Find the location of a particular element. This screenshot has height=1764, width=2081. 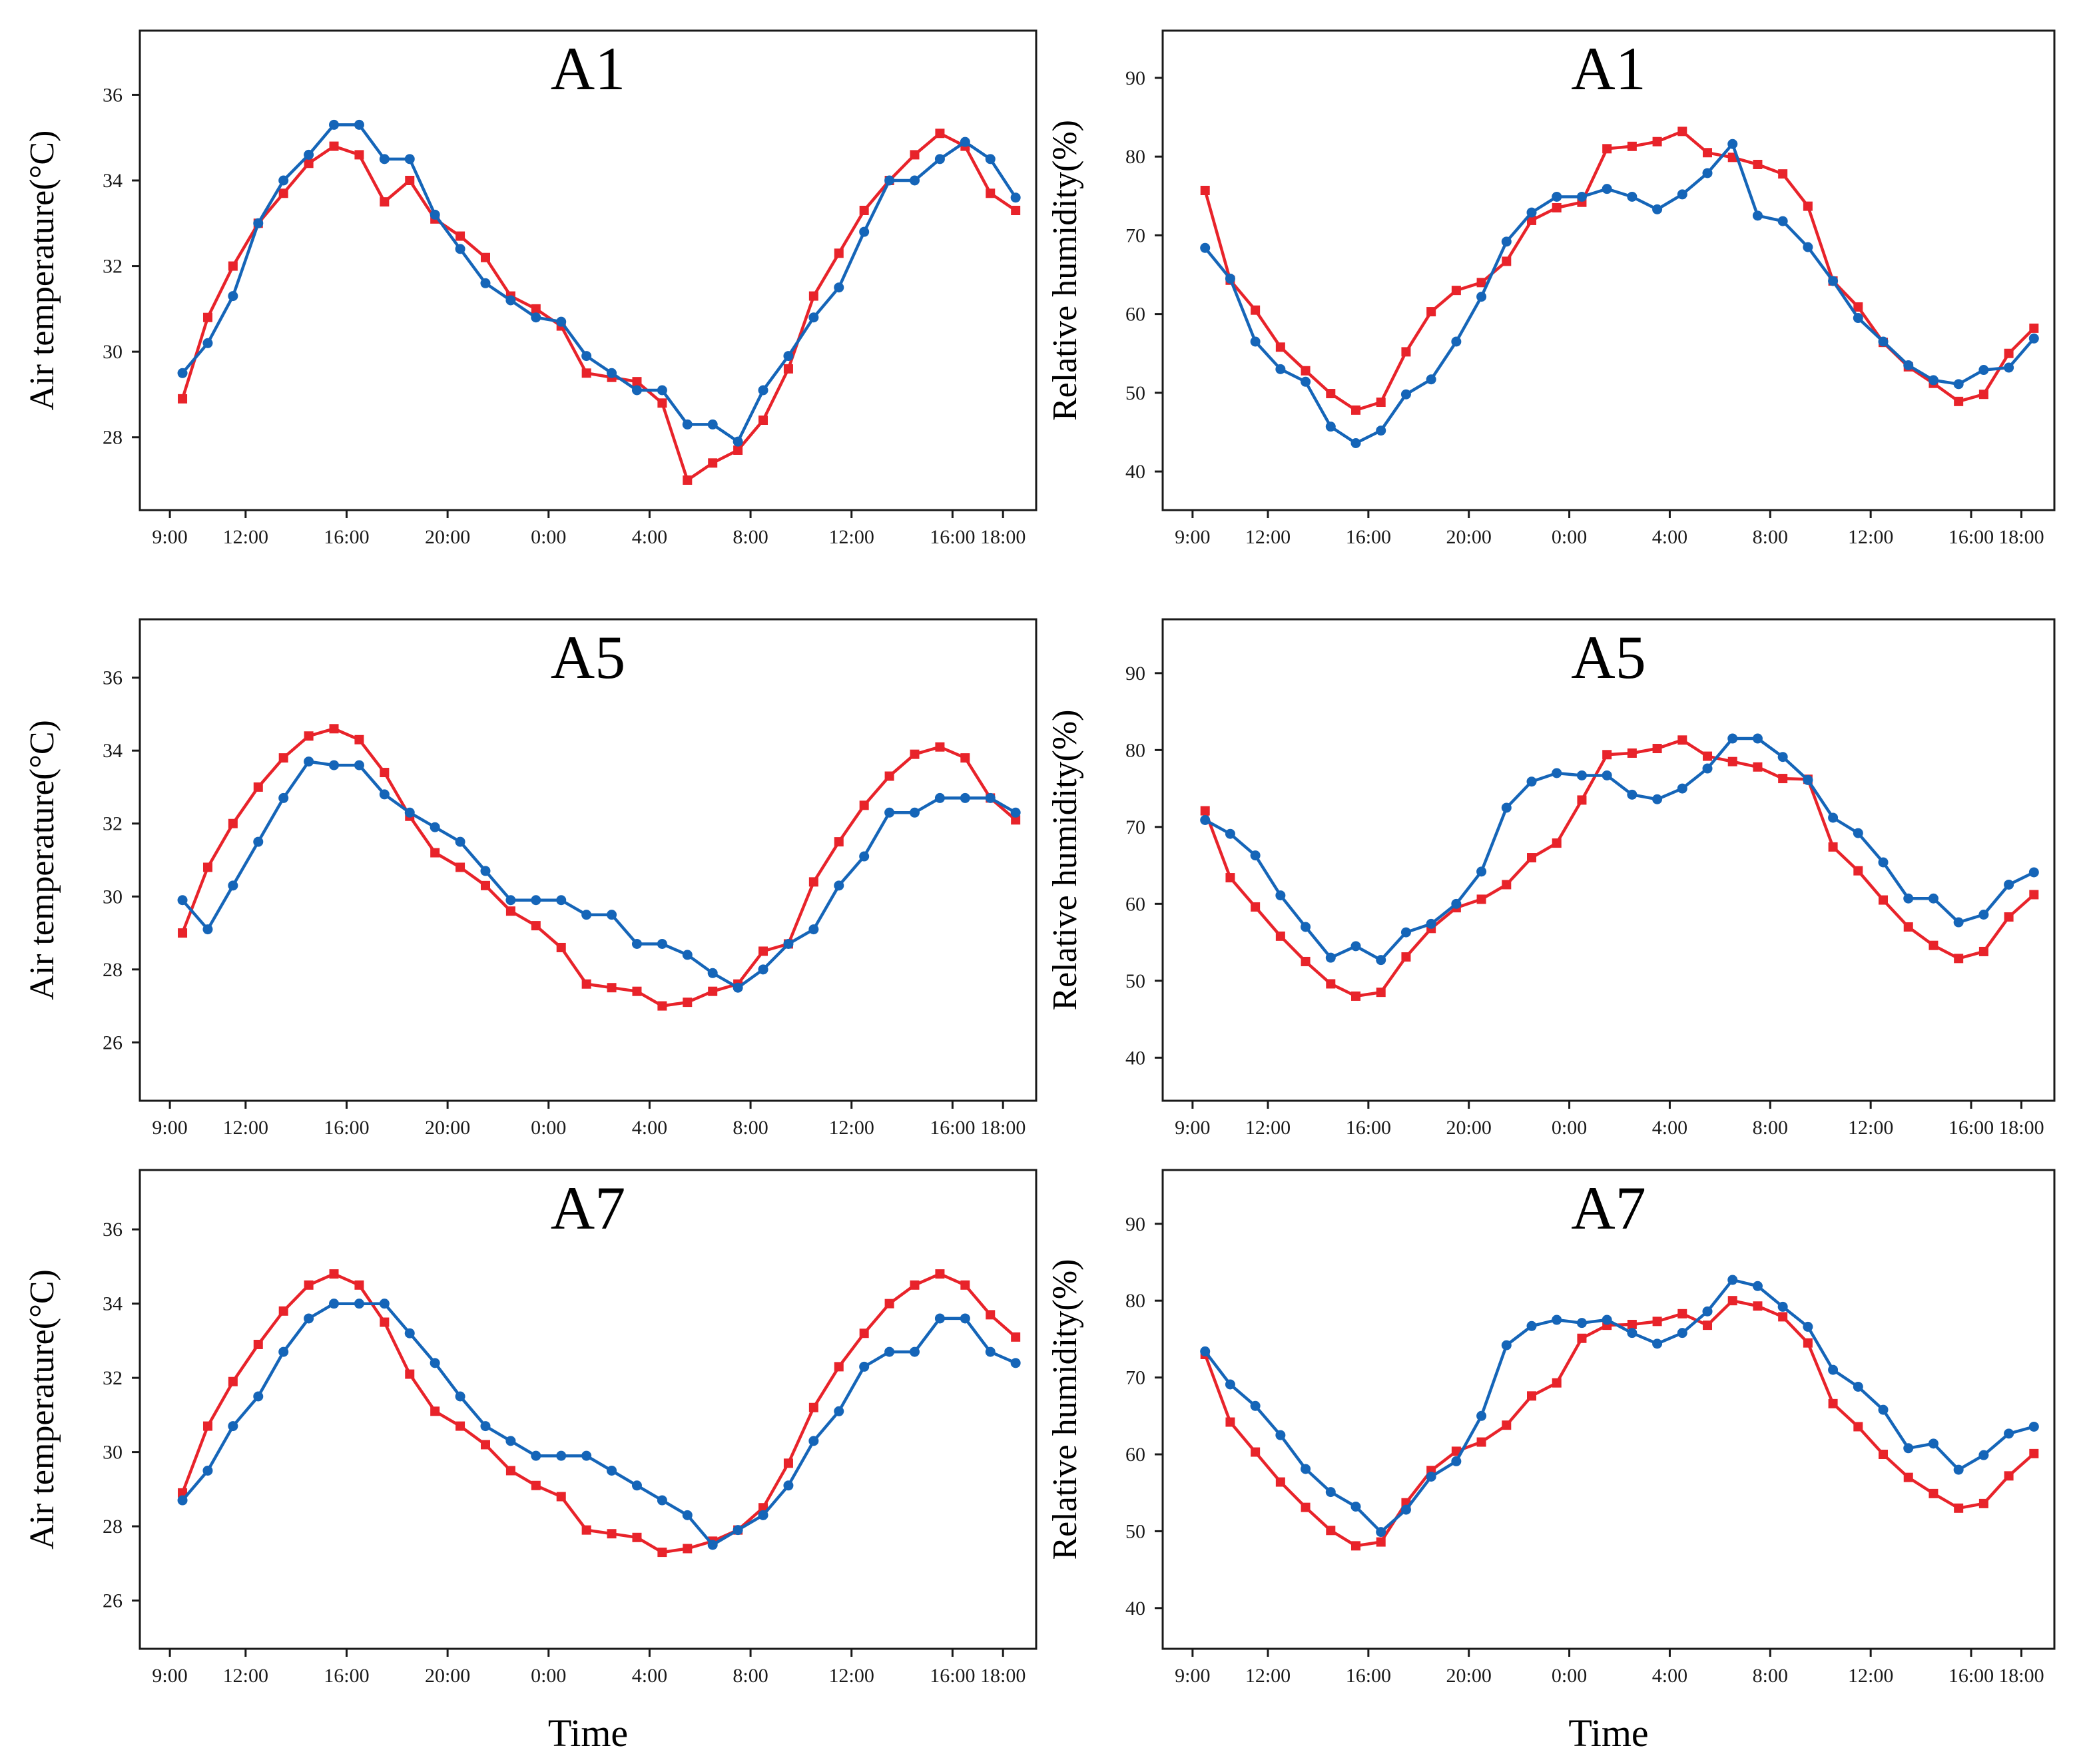

y-axis-label: Air temperature(°C) is located at coordinates (42, 860).